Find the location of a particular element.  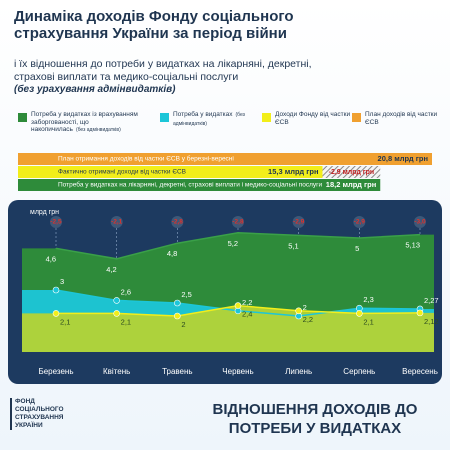

note: (без урахування адмінвидатків) is located at coordinates (95, 89).